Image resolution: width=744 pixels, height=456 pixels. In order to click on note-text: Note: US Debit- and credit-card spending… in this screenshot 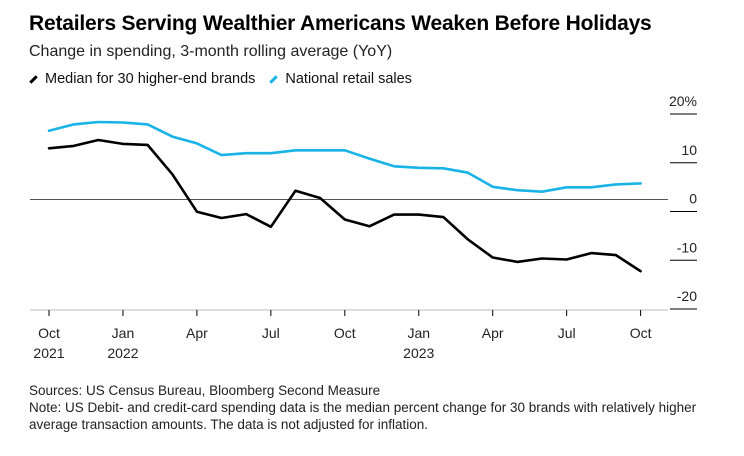, I will do `click(363, 416)`.